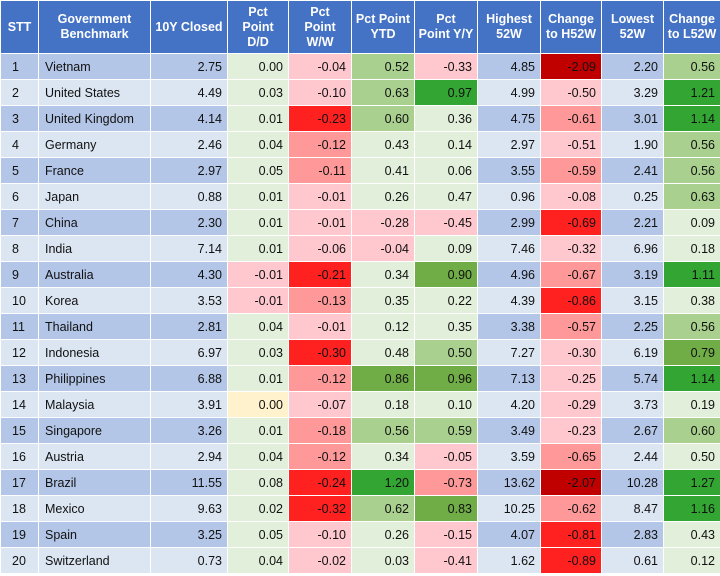 This screenshot has width=720, height=576. What do you see at coordinates (189, 326) in the screenshot?
I see `closed-cell: 2.81` at bounding box center [189, 326].